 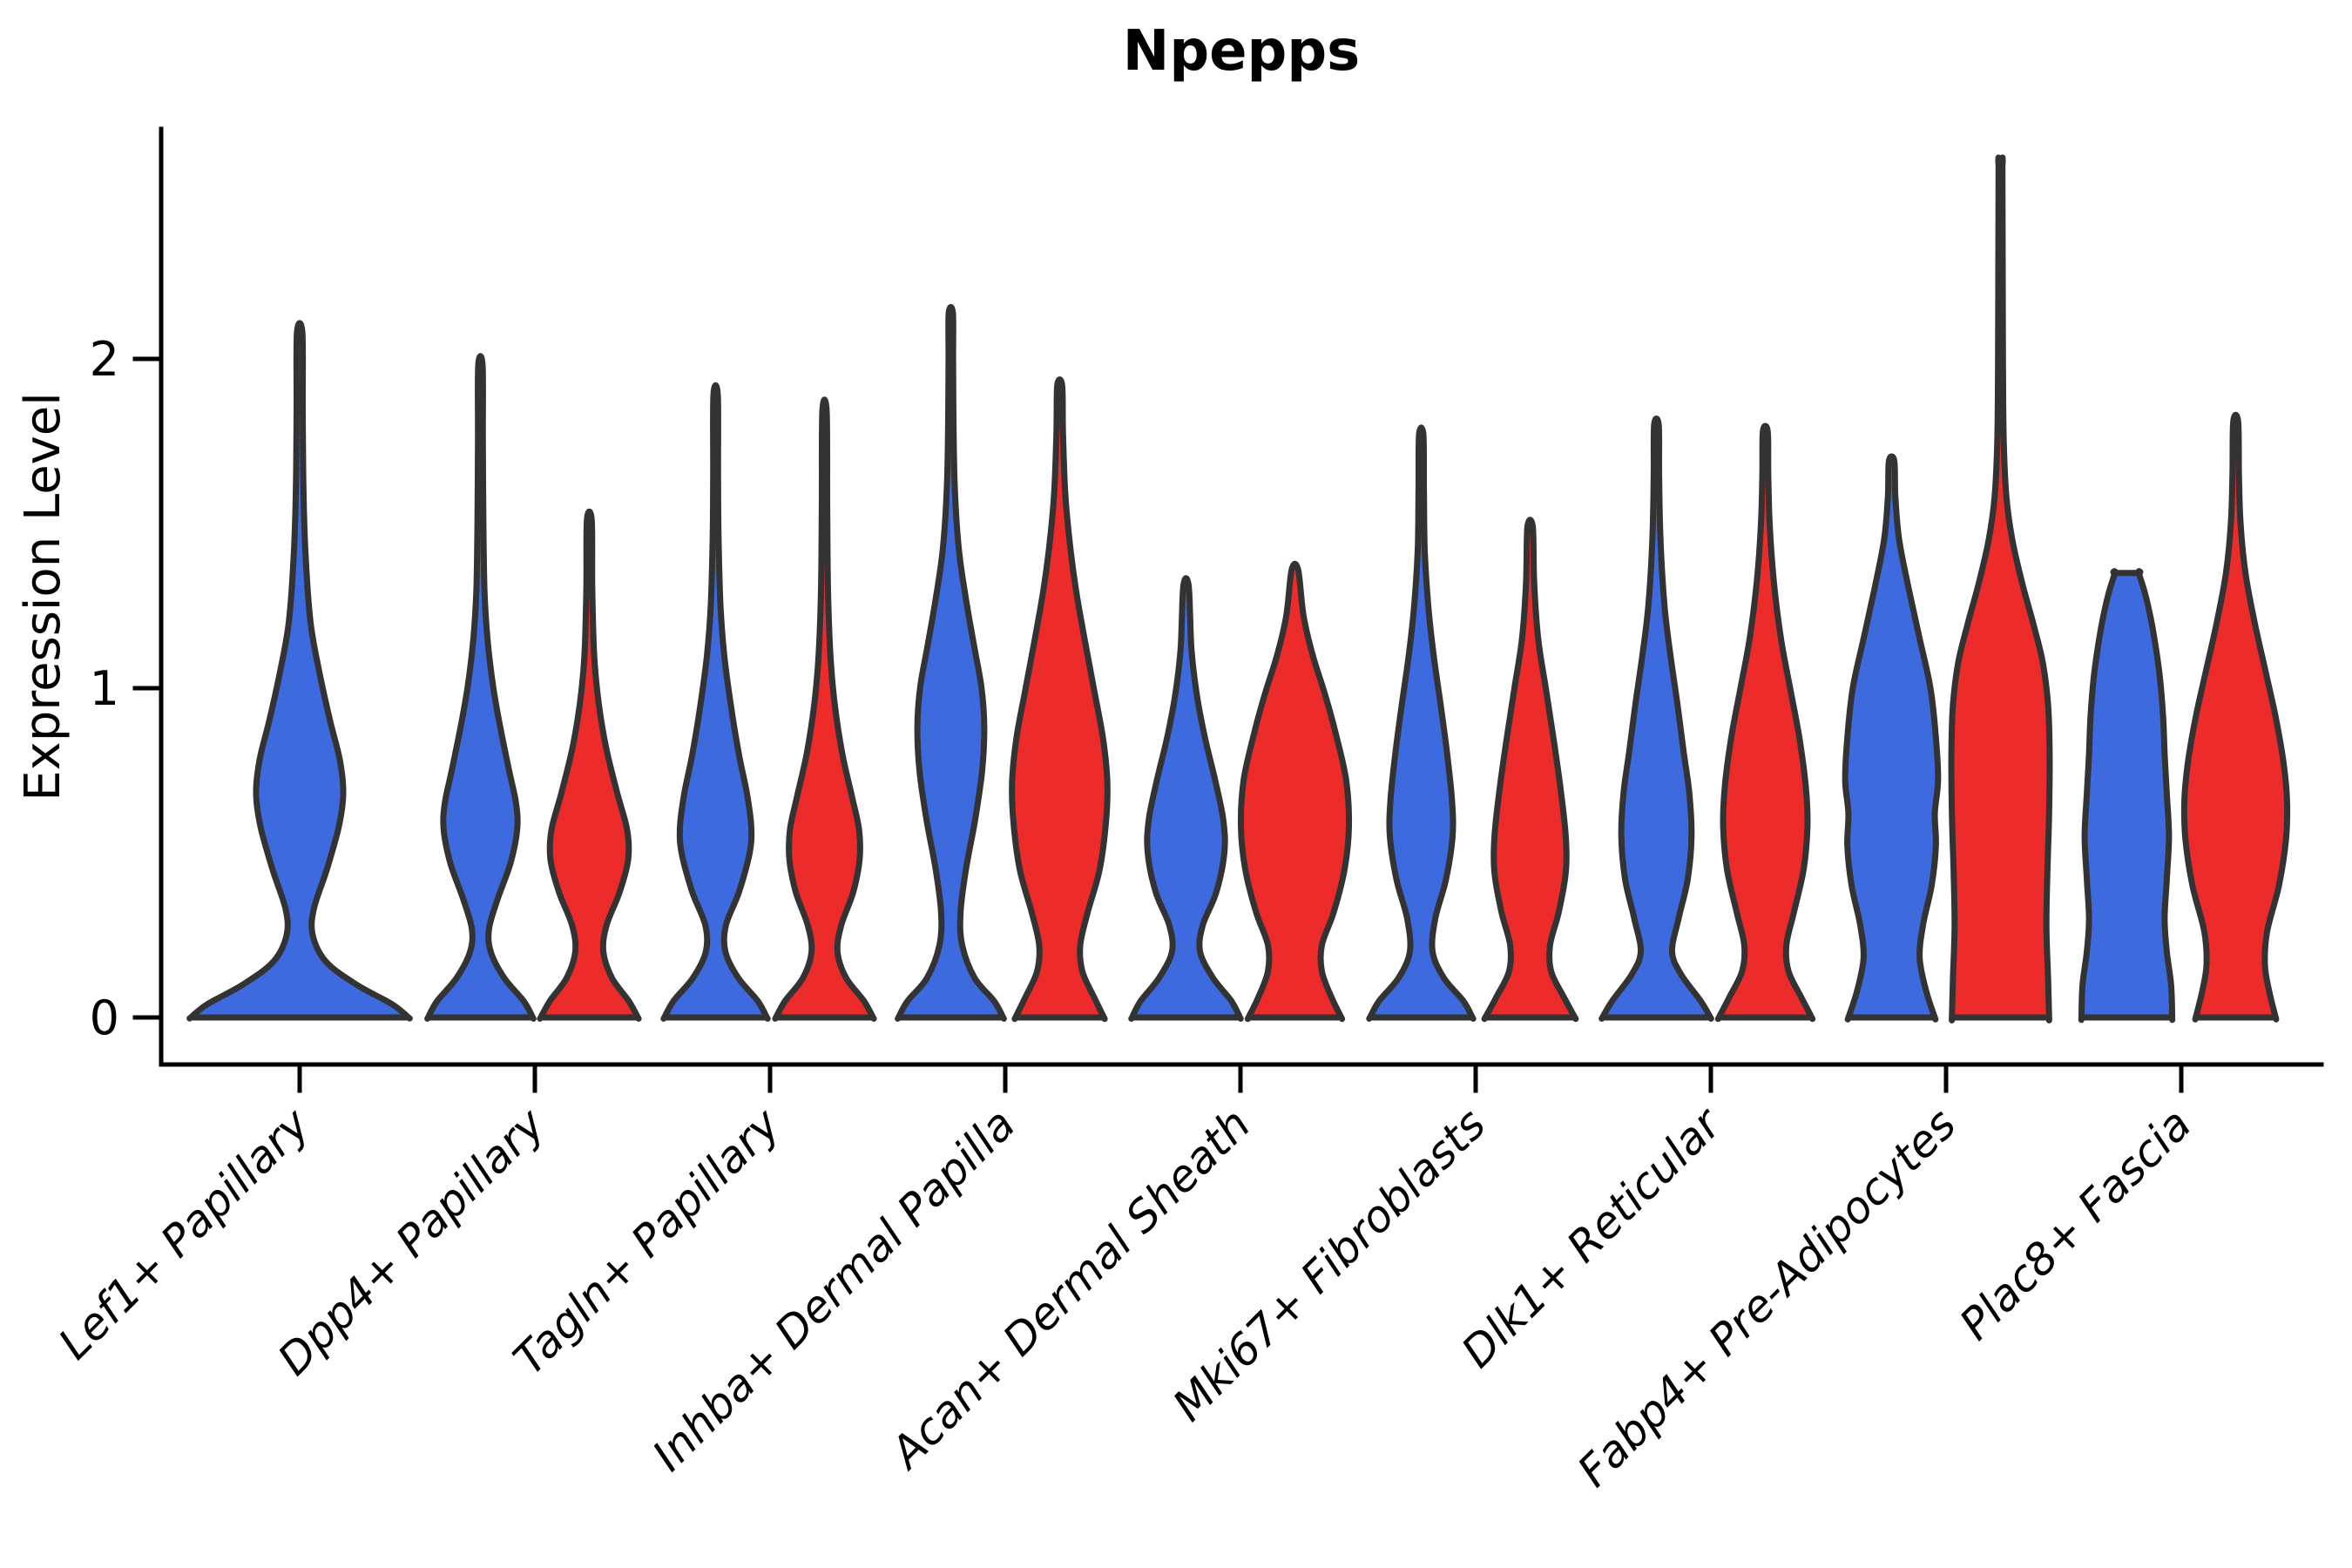 What do you see at coordinates (1892, 738) in the screenshot?
I see `violin-fabp4-pre-adipocytes-blue` at bounding box center [1892, 738].